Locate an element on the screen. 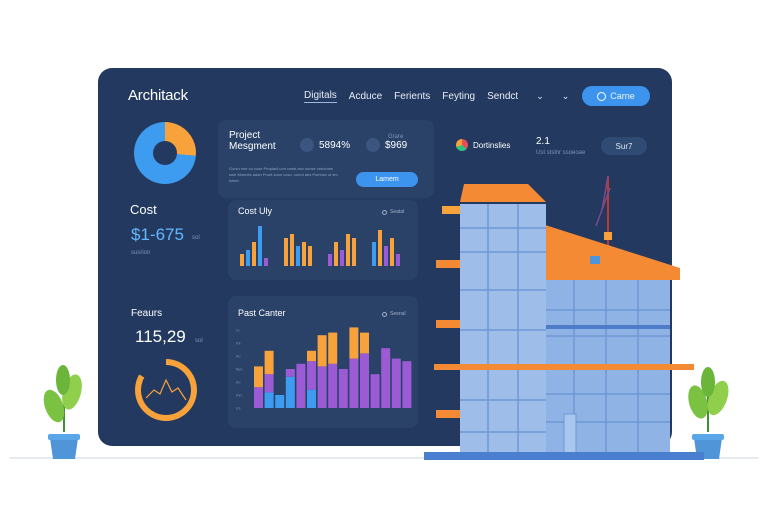  cta-label: Carne is located at coordinates (622, 96).